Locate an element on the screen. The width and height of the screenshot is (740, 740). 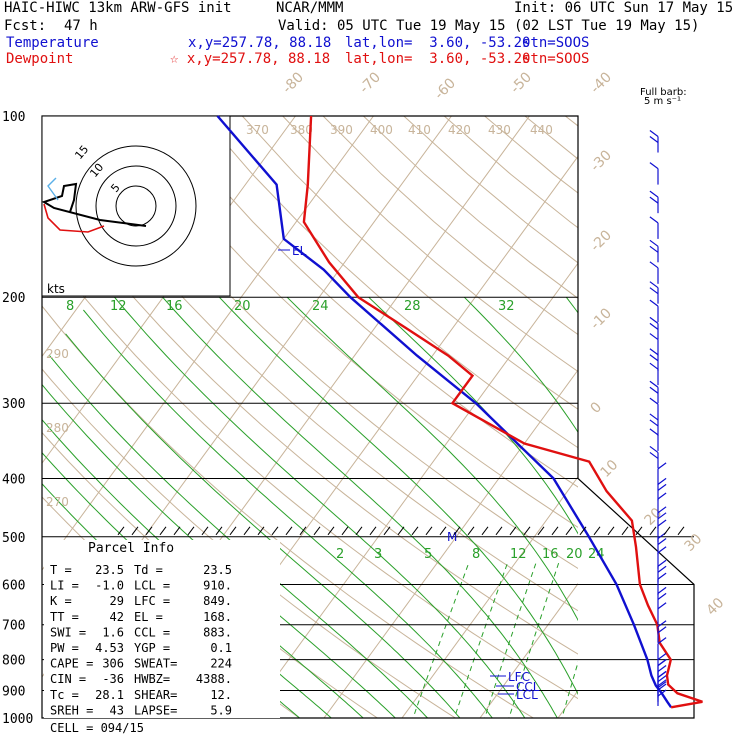
hodograph-trace is located at coordinates (94, 204).